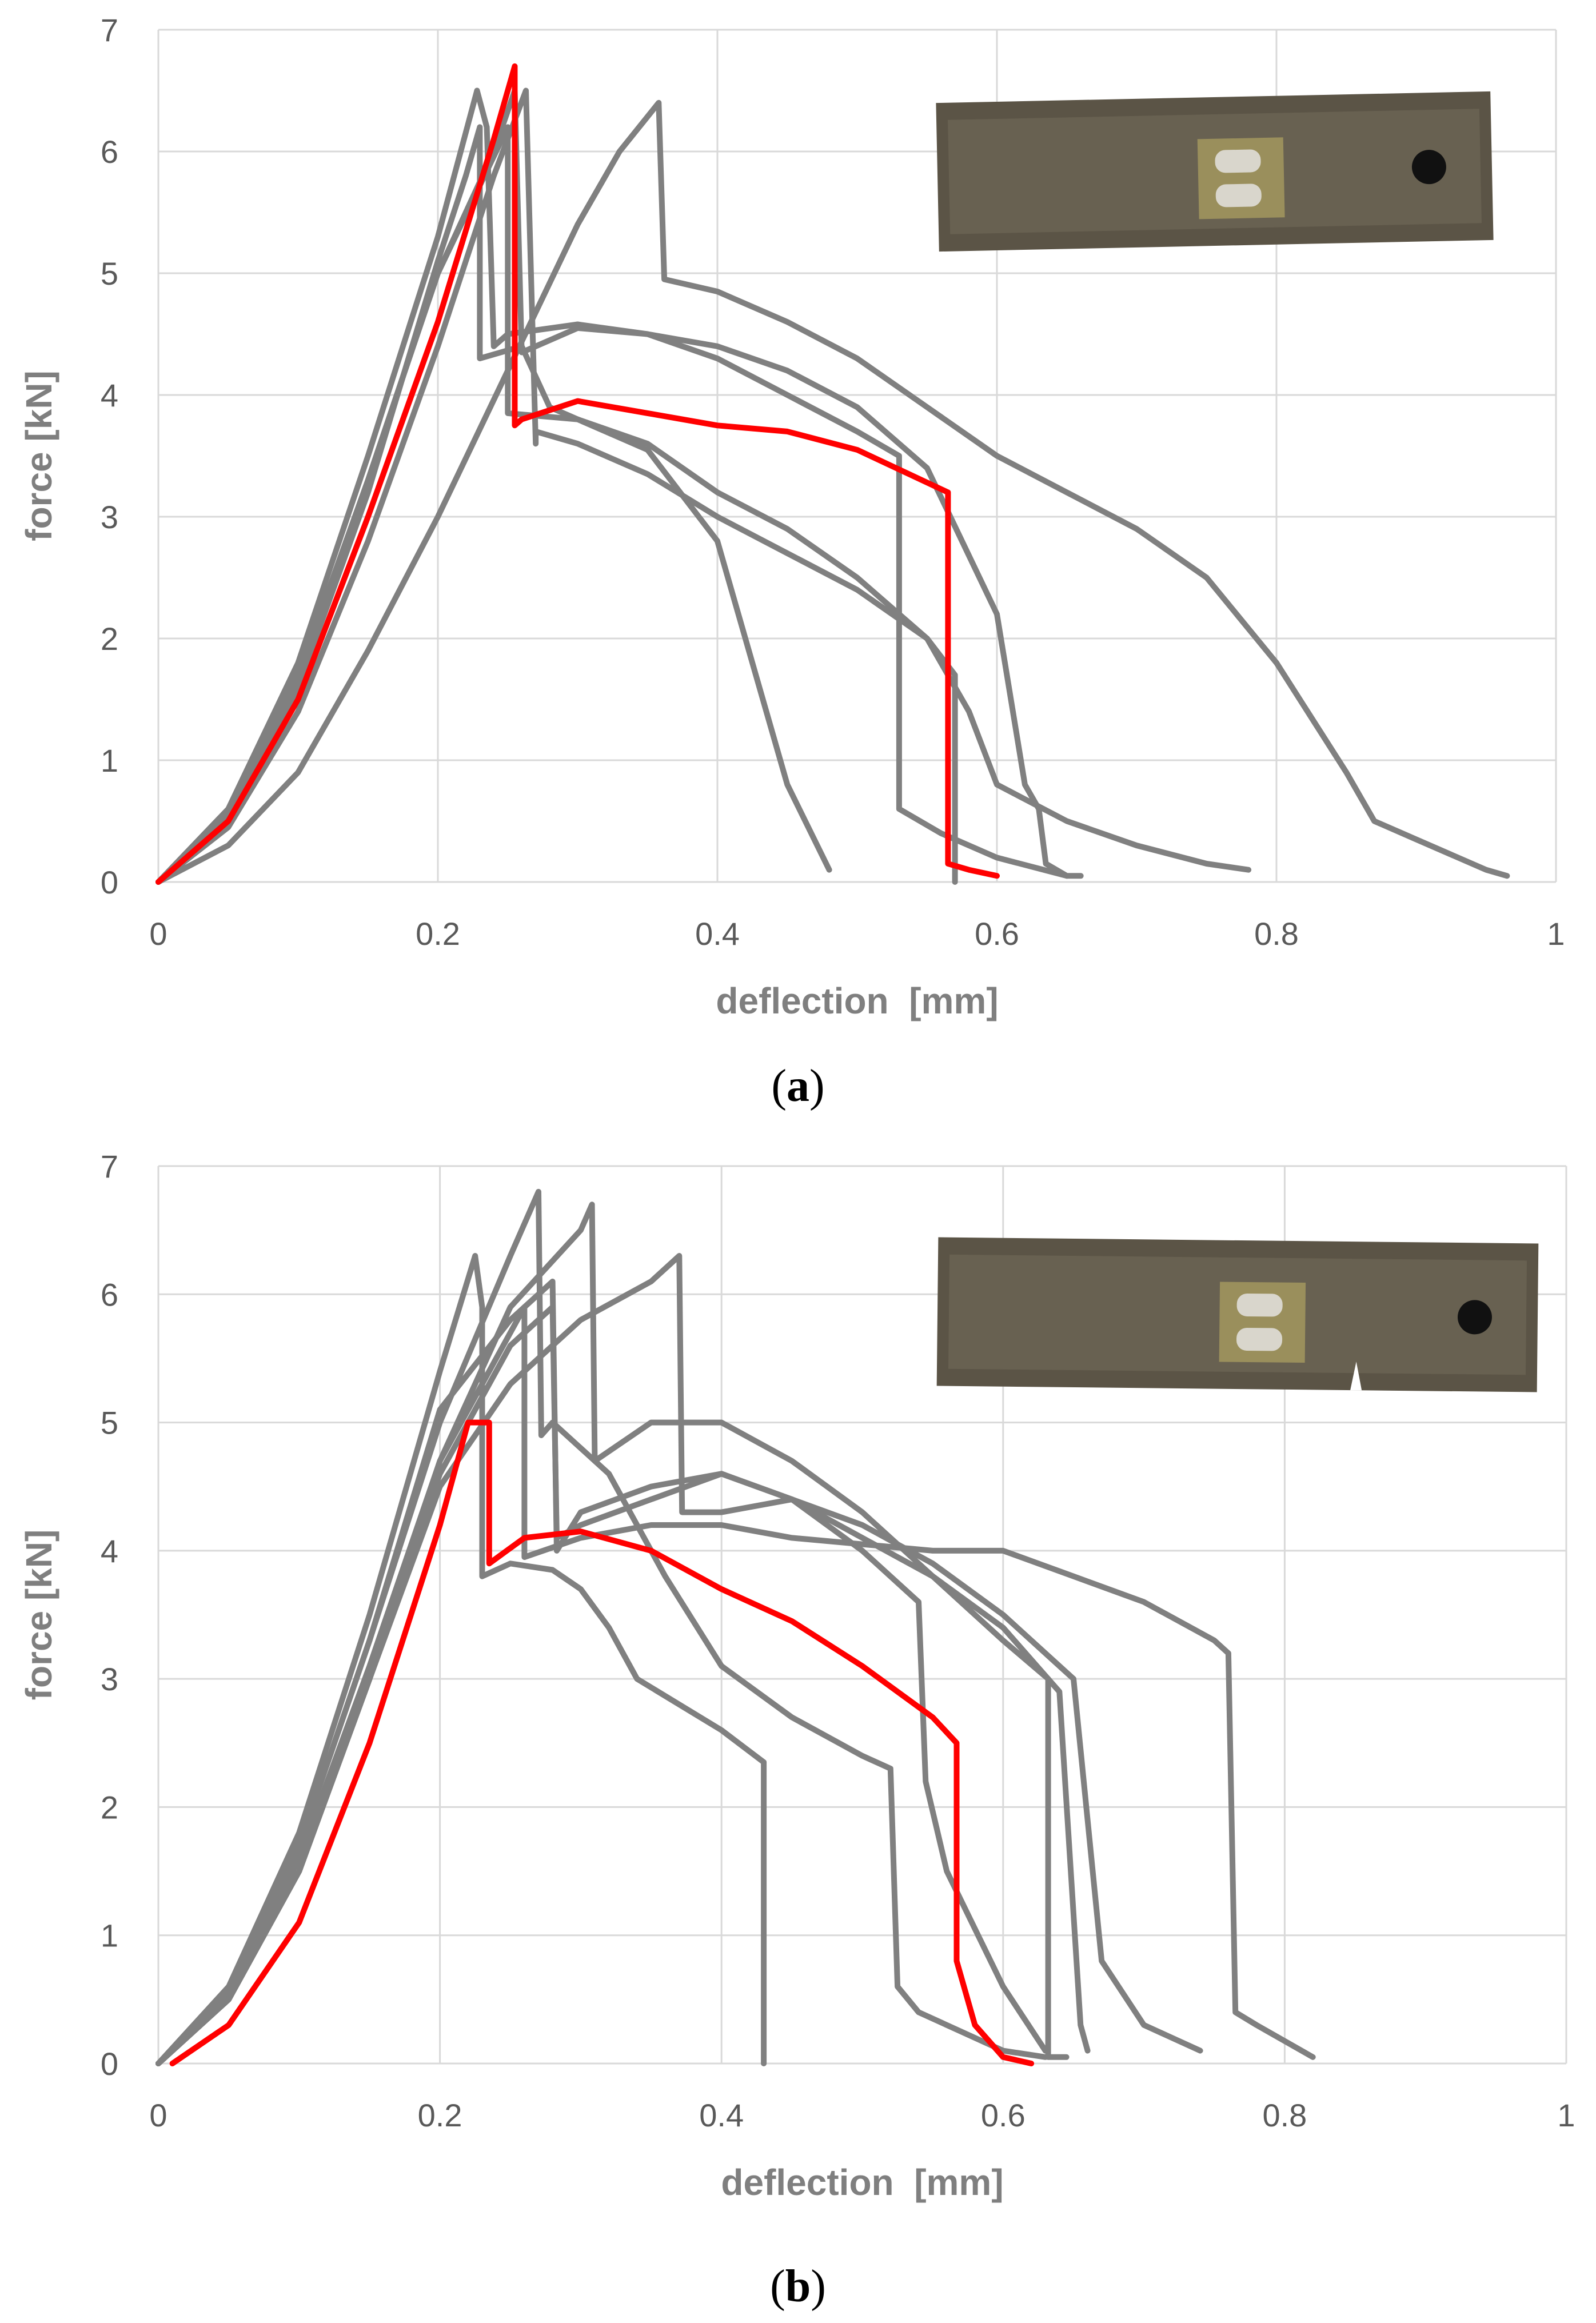 The image size is (1596, 2323). Describe the element at coordinates (109, 274) in the screenshot. I see `y-tick-label-a-5: 5` at that location.